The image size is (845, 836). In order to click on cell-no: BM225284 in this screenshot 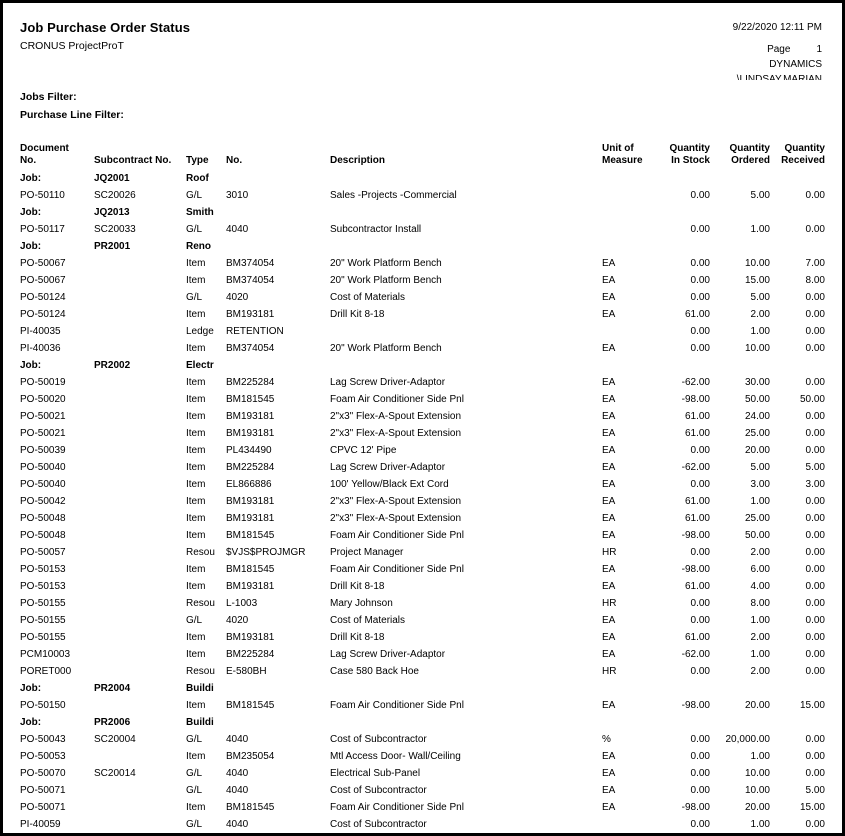, I will do `click(250, 654)`.